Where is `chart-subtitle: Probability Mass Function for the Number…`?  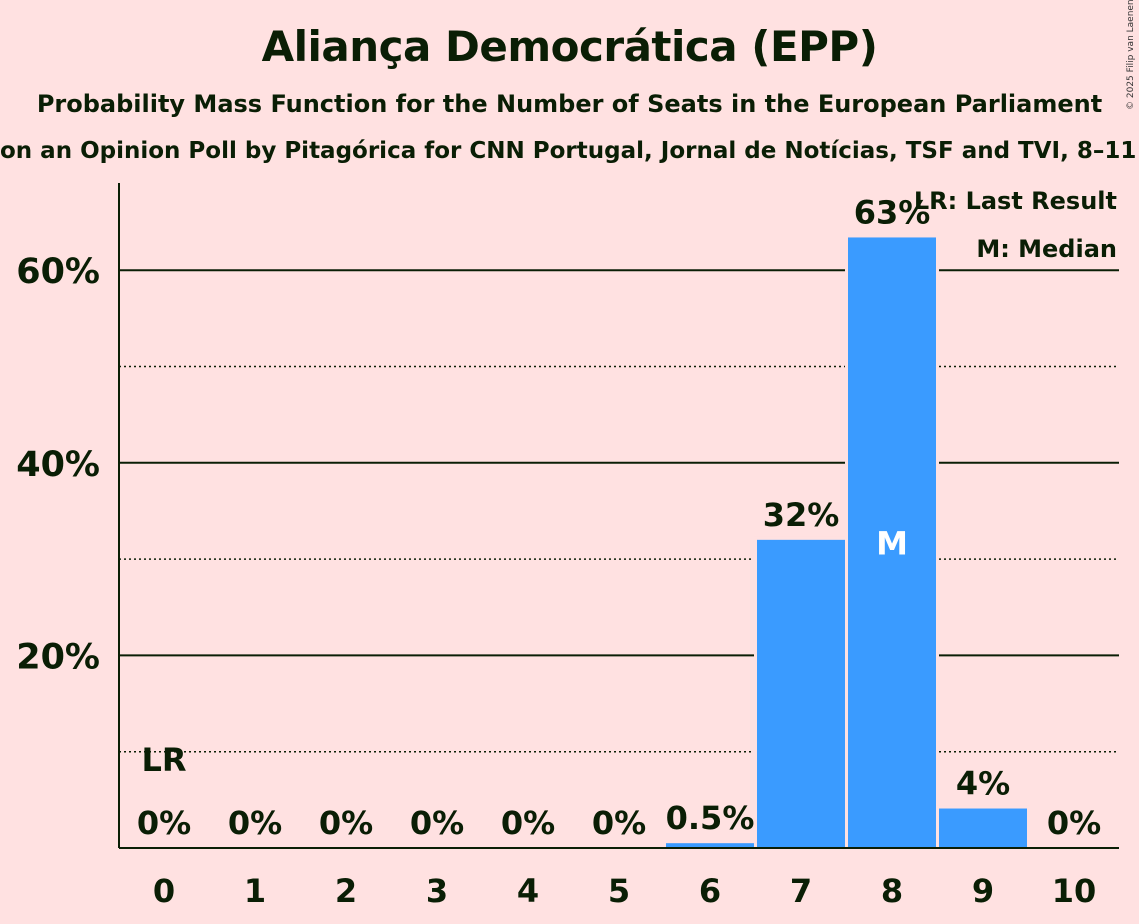 chart-subtitle: Probability Mass Function for the Number… is located at coordinates (569, 104).